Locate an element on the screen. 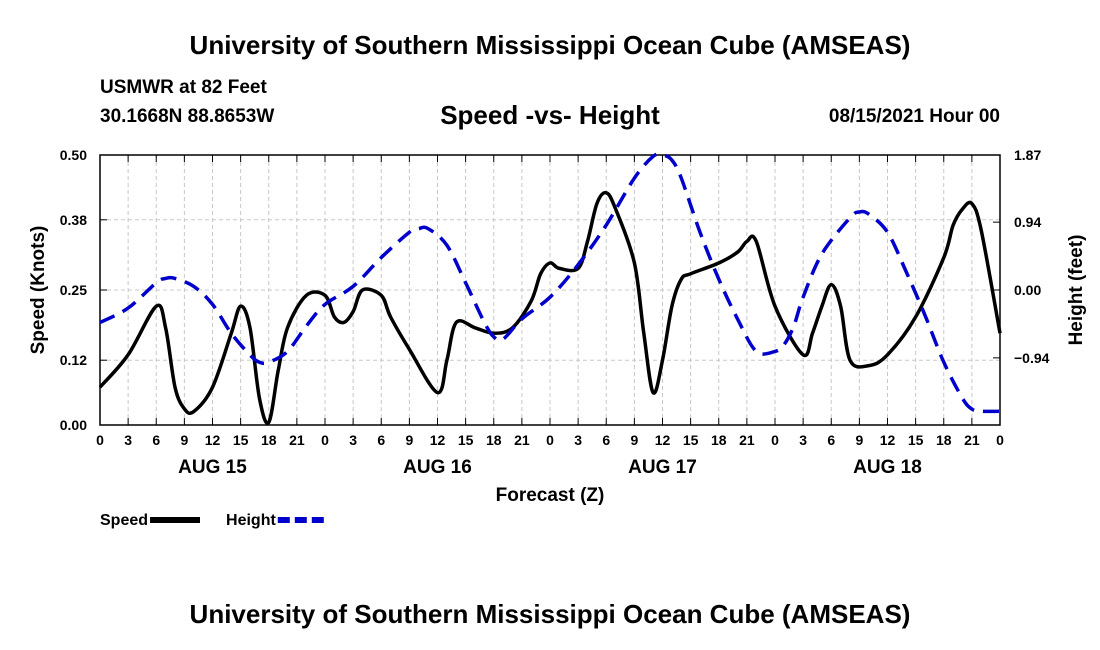  y-tick-label-left: 0.00 is located at coordinates (73, 425).